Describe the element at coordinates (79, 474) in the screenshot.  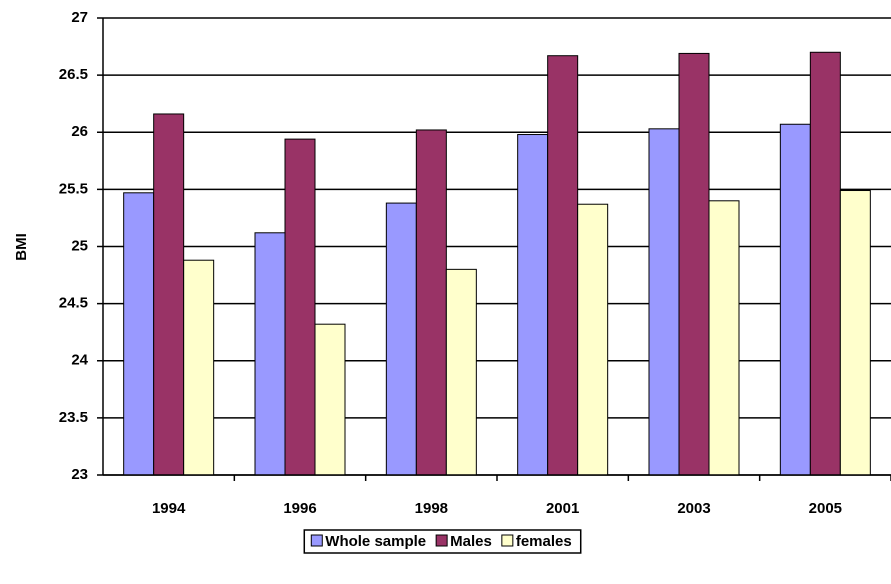
I see `y-tick-label: 23` at that location.